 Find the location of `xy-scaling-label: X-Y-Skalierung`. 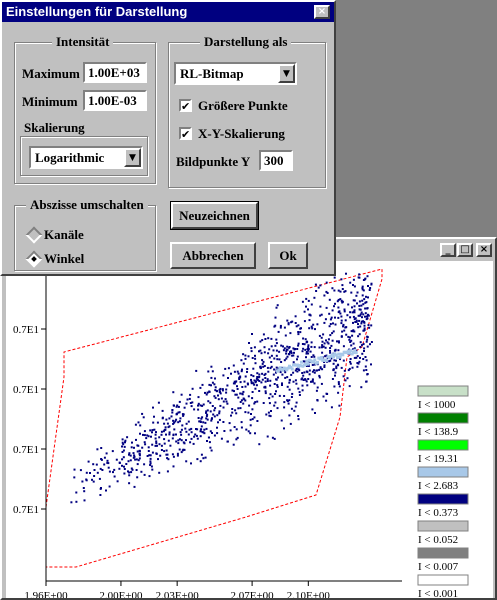

xy-scaling-label: X-Y-Skalierung is located at coordinates (241, 133).